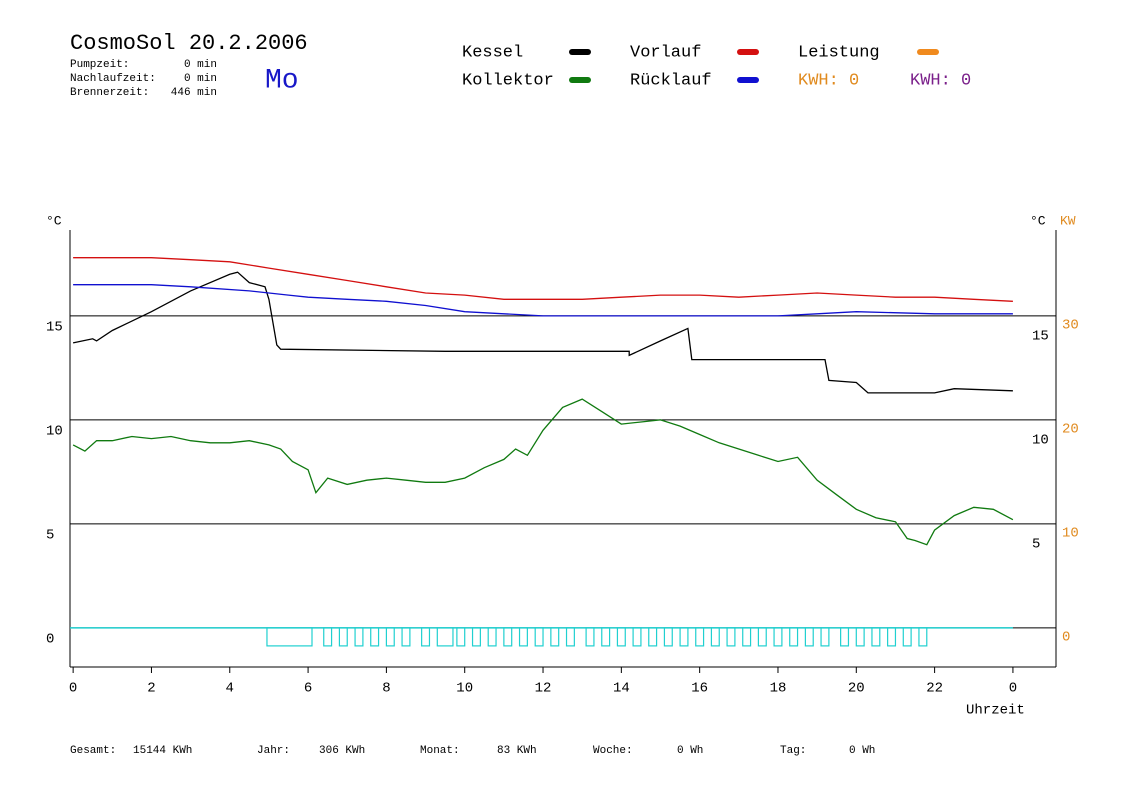  I want to click on weekday: Mo, so click(282, 80).